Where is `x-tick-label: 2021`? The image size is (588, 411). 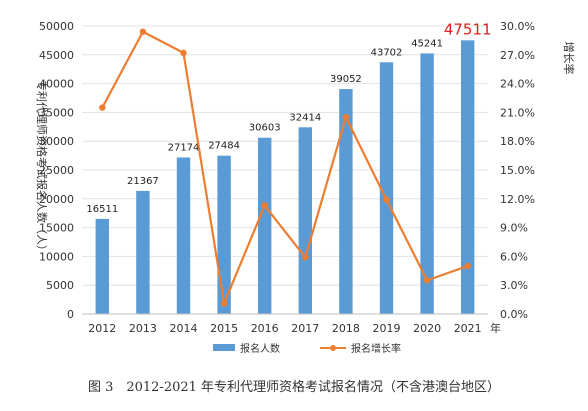 x-tick-label: 2021 is located at coordinates (468, 328).